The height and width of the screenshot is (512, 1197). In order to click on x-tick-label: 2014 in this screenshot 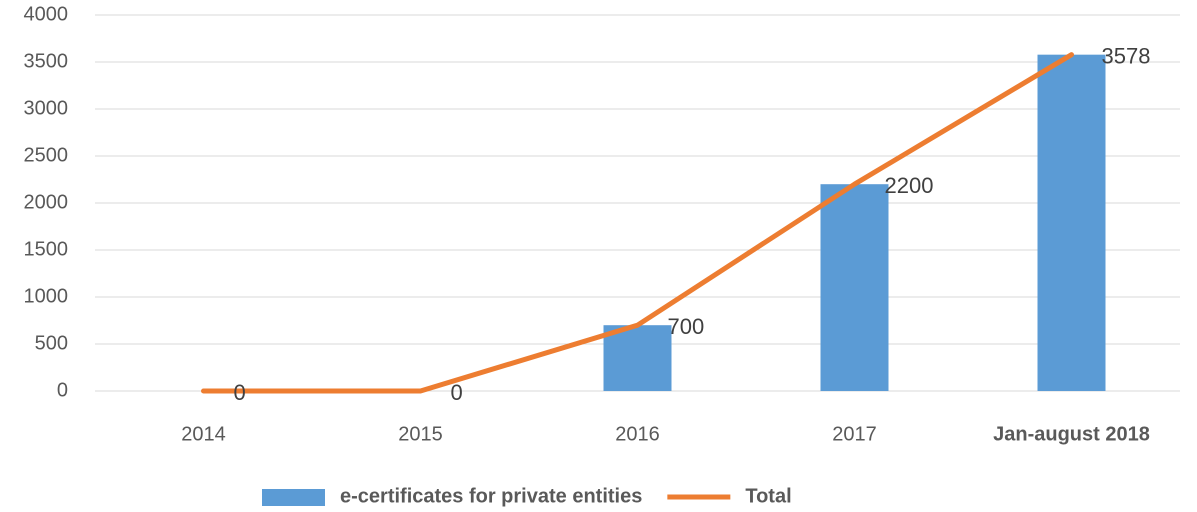, I will do `click(203, 434)`.